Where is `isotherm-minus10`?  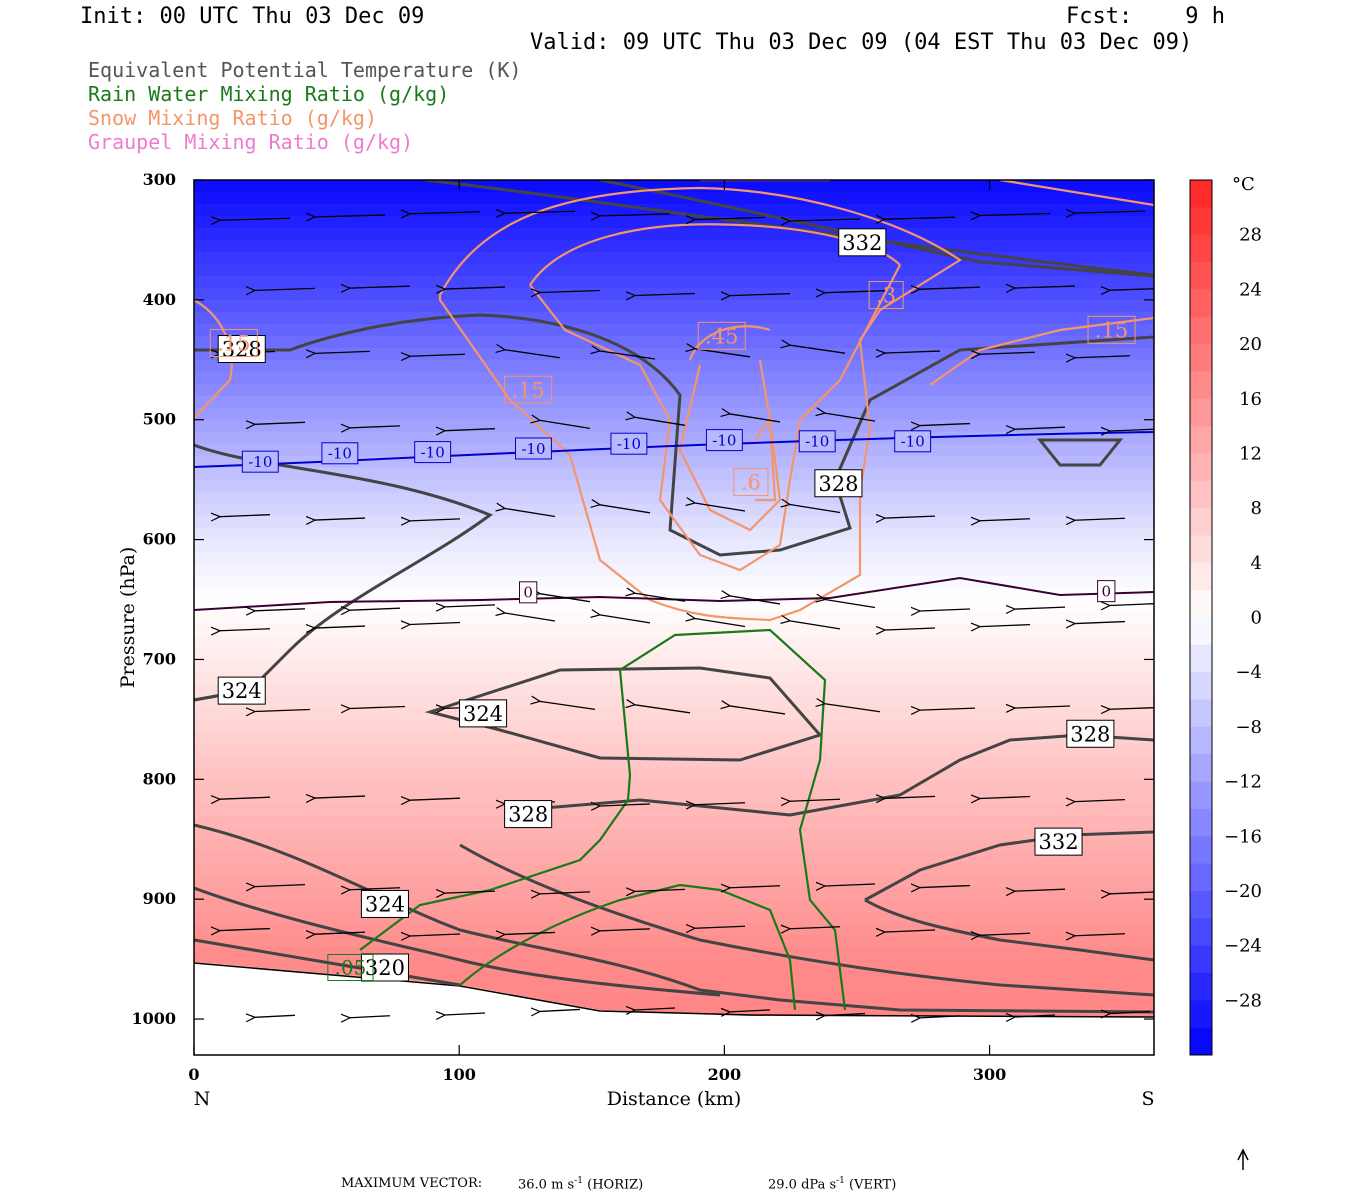 isotherm-minus10 is located at coordinates (674, 449).